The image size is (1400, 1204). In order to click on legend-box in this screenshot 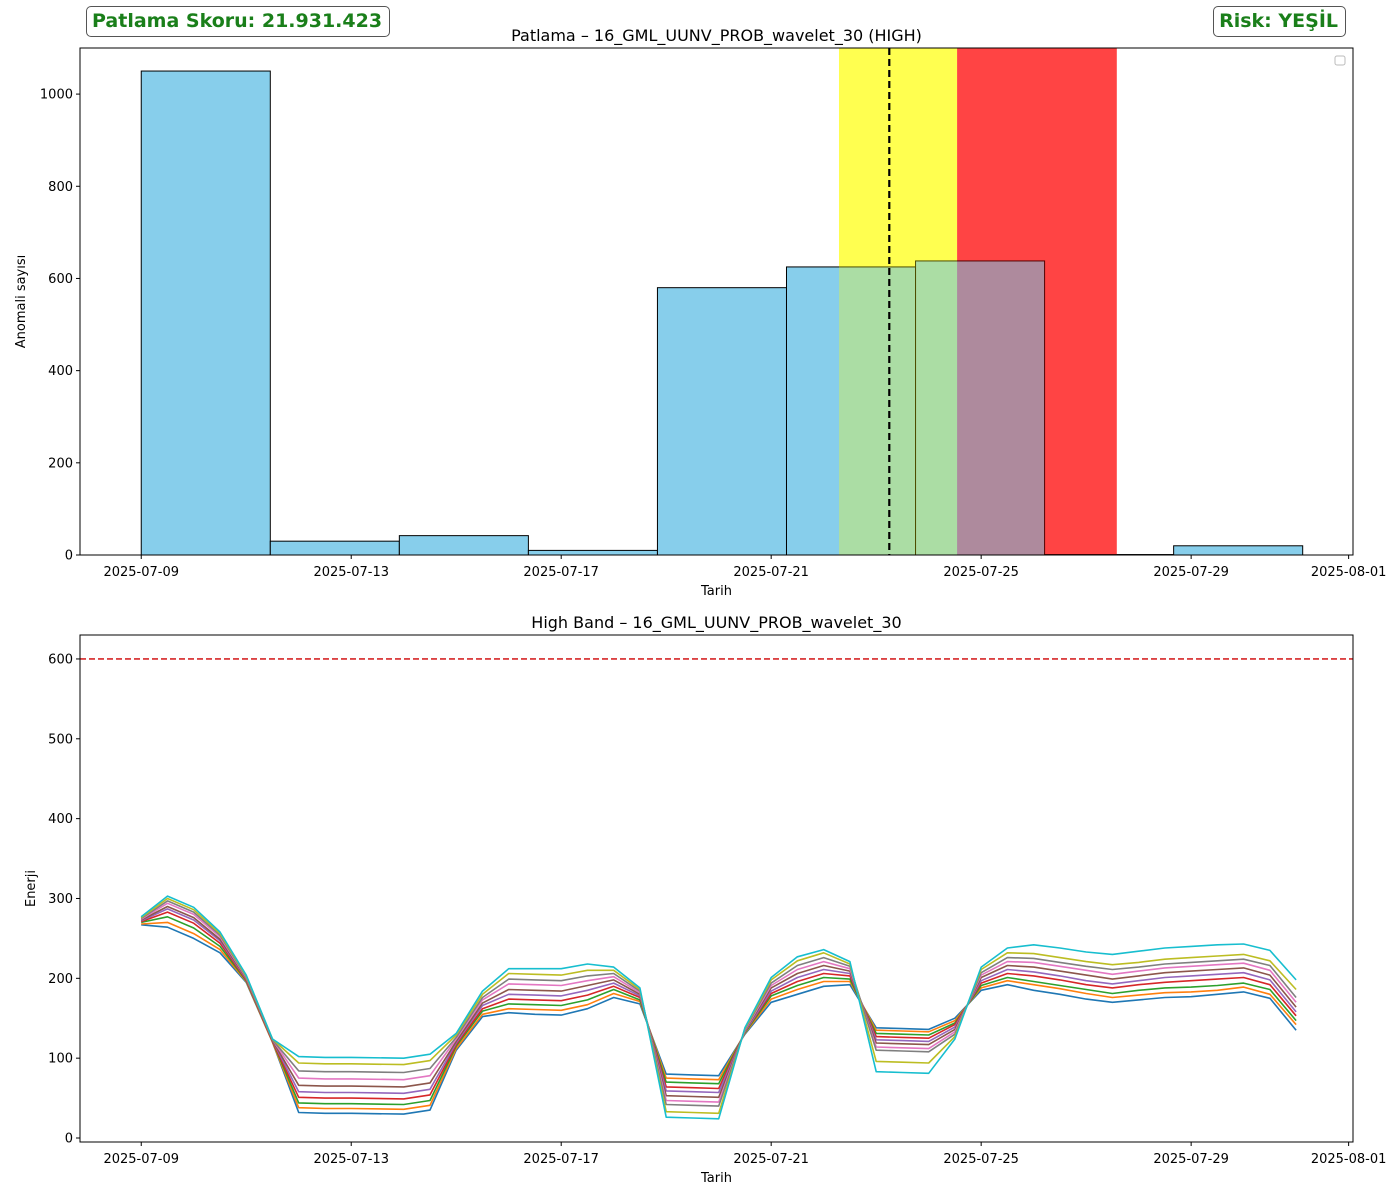, I will do `click(1340, 60)`.